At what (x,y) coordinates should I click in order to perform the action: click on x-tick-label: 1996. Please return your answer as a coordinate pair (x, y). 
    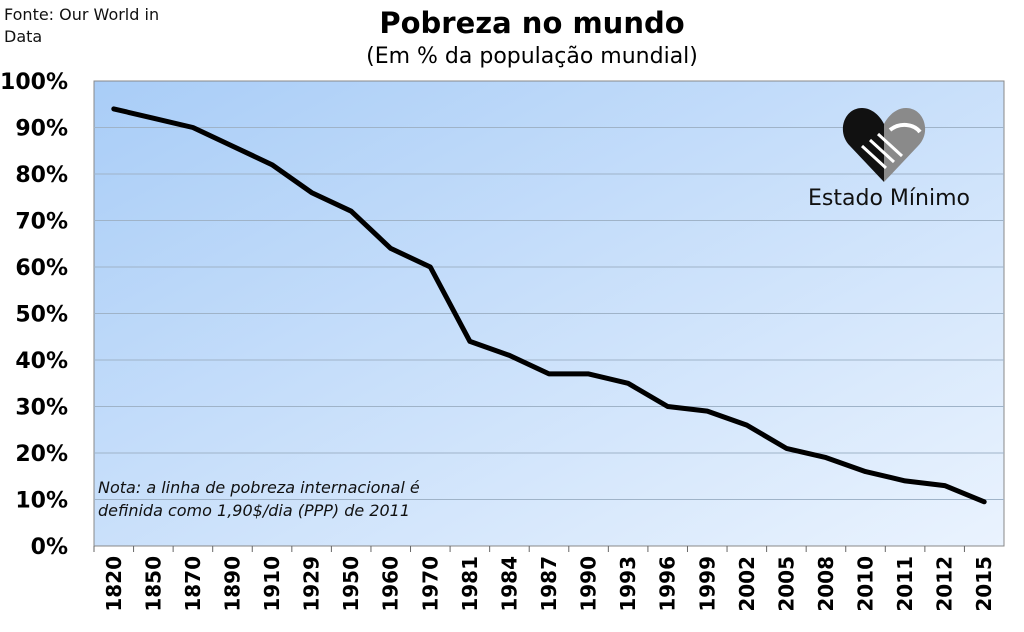
    Looking at the image, I should click on (668, 584).